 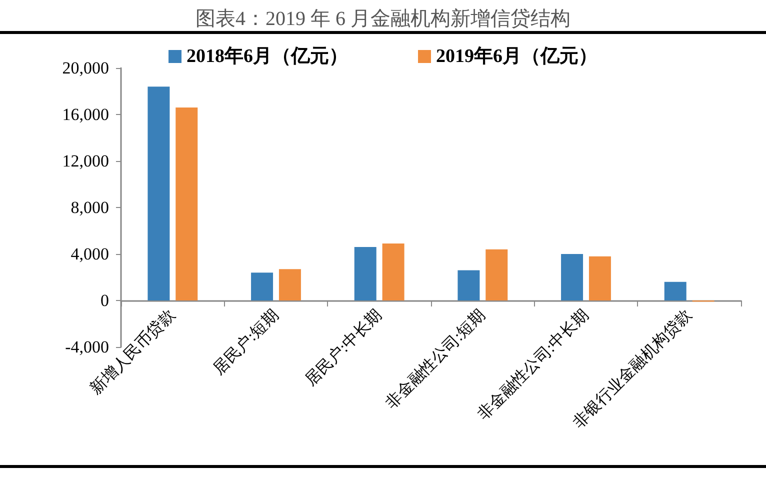 What do you see at coordinates (104, 300) in the screenshot?
I see `y-tick-label: 0` at bounding box center [104, 300].